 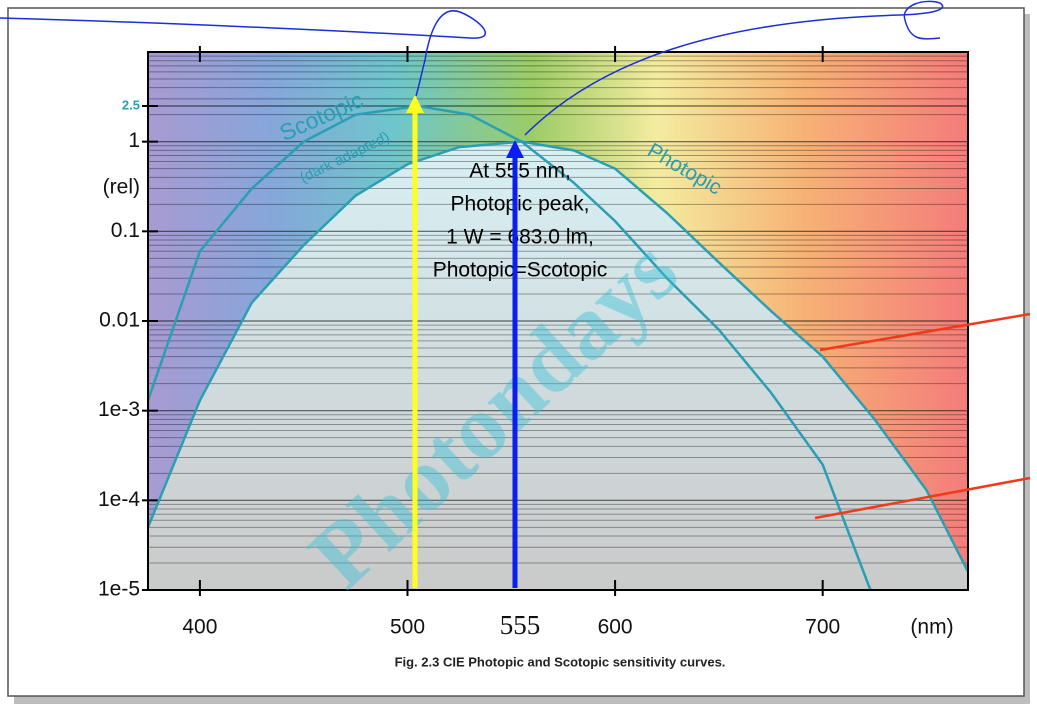 I want to click on y-axis-label: (rel), so click(x=121, y=187).